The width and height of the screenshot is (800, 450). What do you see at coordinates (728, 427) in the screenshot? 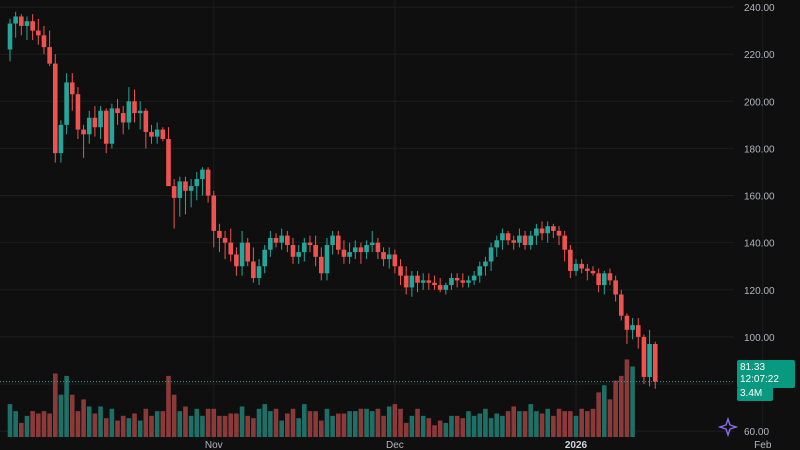
I see `sparkle-icon` at bounding box center [728, 427].